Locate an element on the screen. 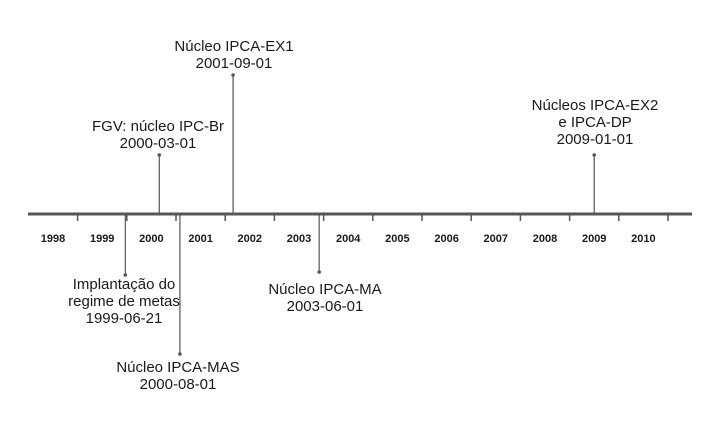 This screenshot has width=720, height=432. event-label-line: FGV: núcleo IPC-Br is located at coordinates (158, 126).